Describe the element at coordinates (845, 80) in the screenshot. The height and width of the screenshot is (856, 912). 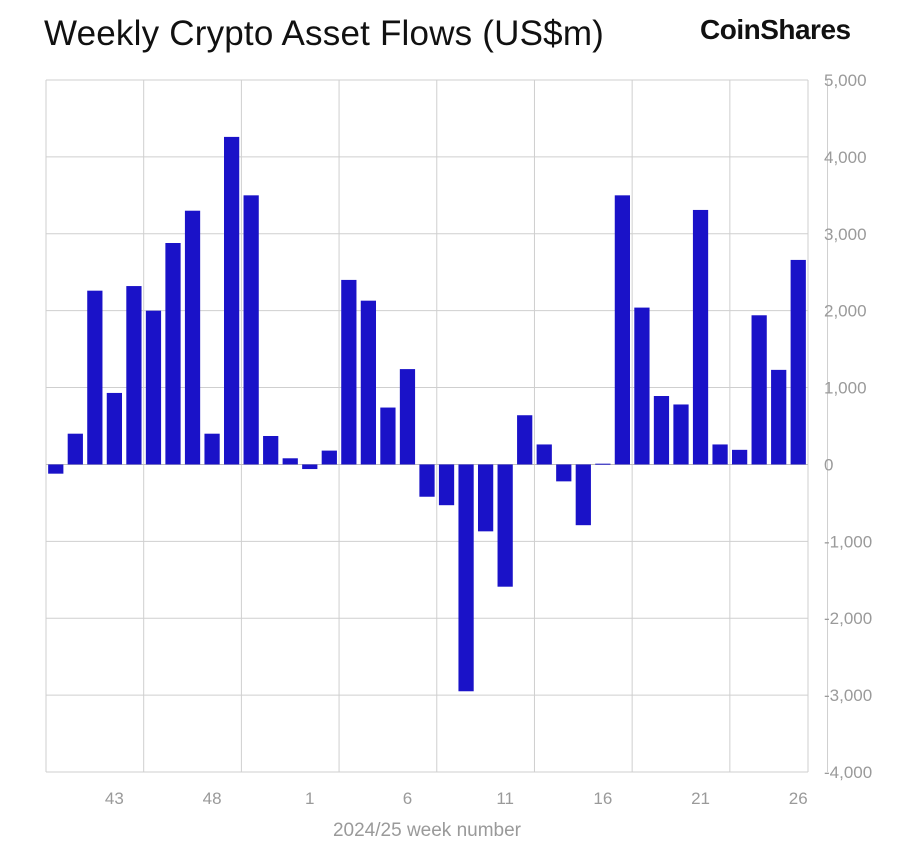
I see `y-tick-label: 5,000` at that location.